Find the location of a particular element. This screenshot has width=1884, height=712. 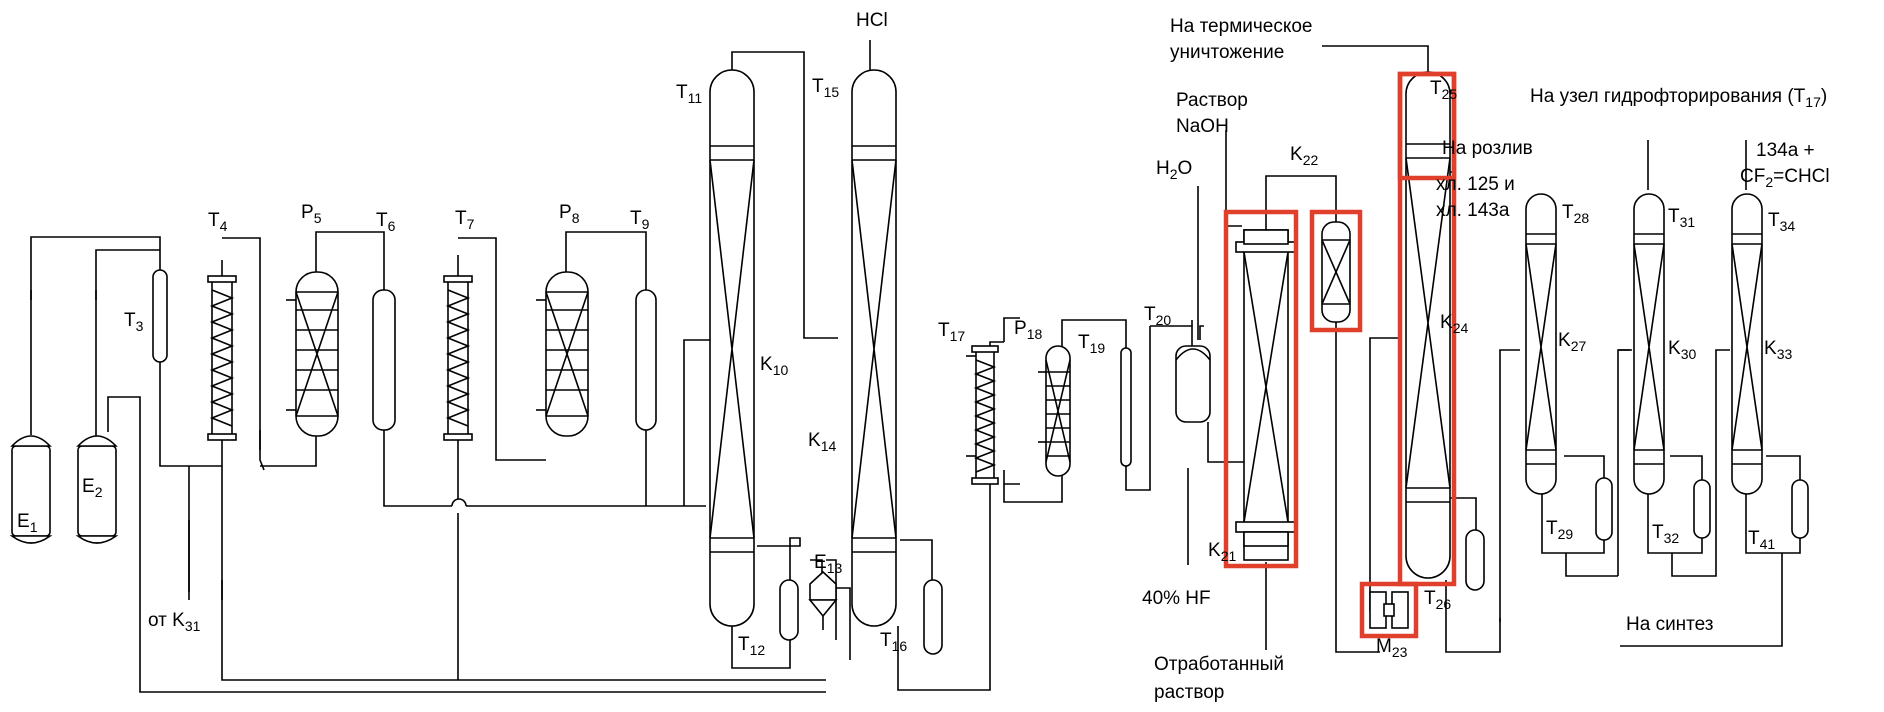

highlight-k22 is located at coordinates (1336, 271).